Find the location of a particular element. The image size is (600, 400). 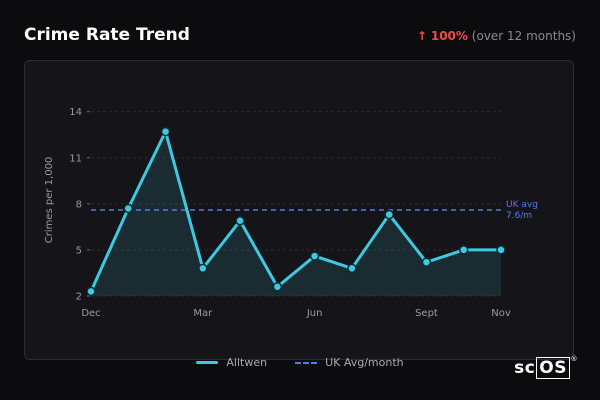

brand-boxed: OS is located at coordinates (553, 368).